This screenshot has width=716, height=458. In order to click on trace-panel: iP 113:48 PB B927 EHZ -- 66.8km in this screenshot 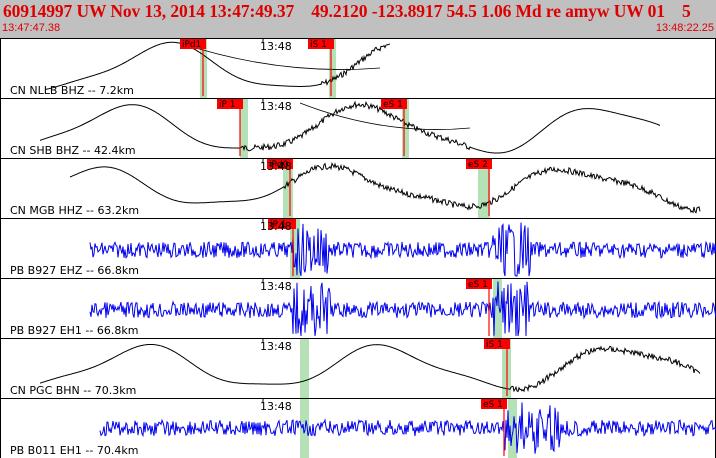, I will do `click(358, 248)`.